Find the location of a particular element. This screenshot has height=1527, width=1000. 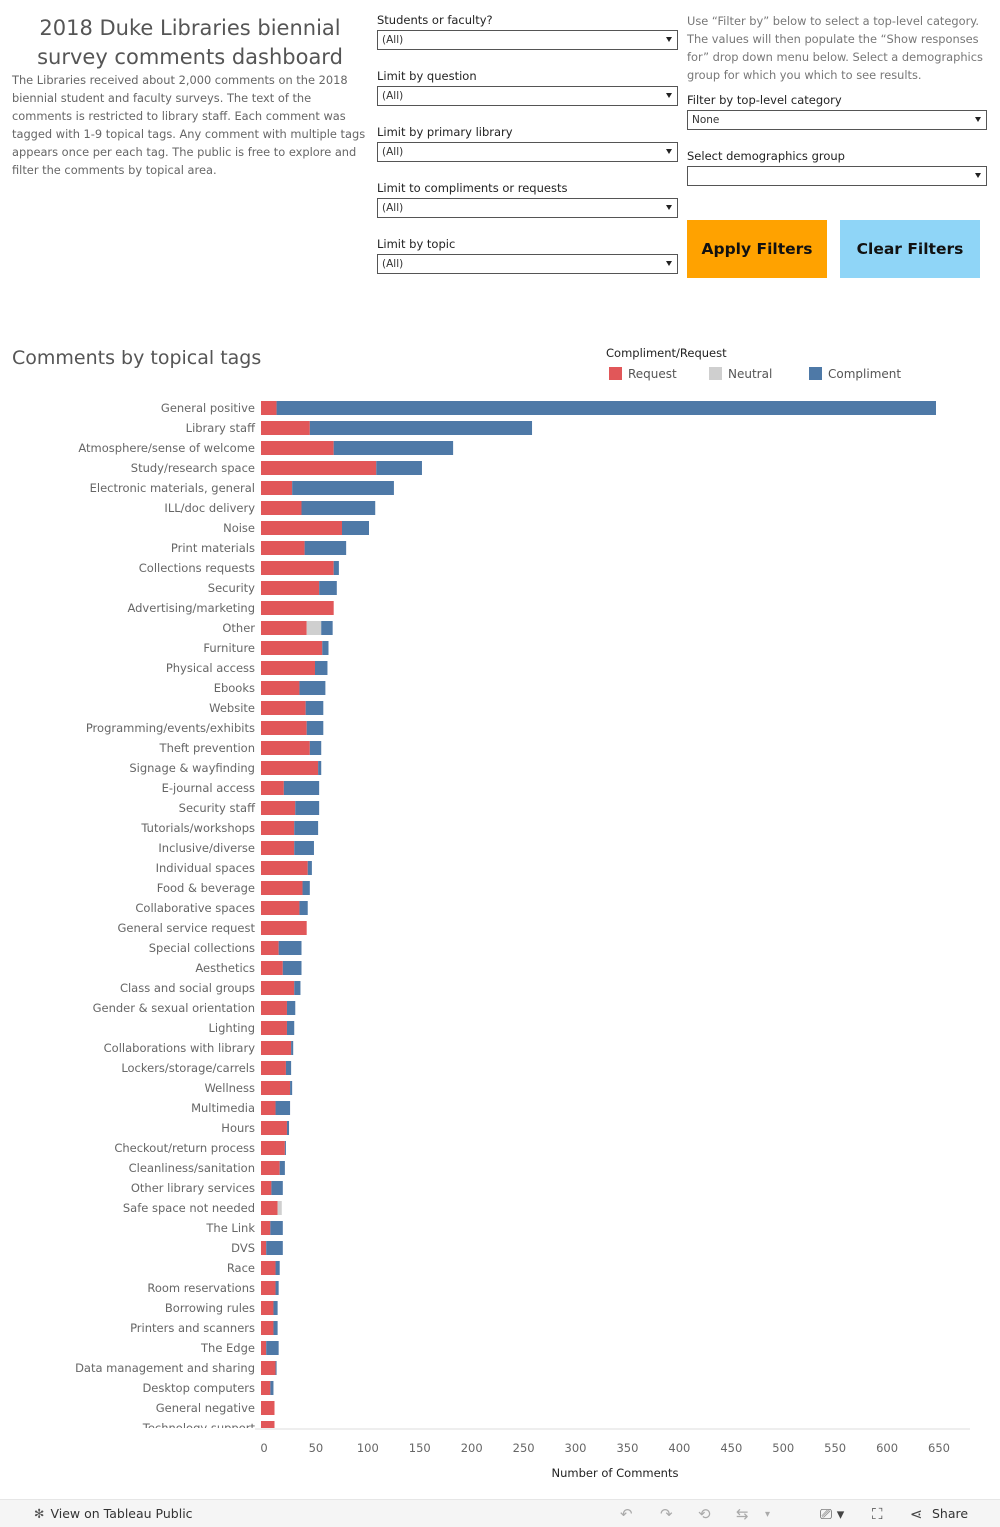

chevron-down-icon: ▾ is located at coordinates (768, 1514).